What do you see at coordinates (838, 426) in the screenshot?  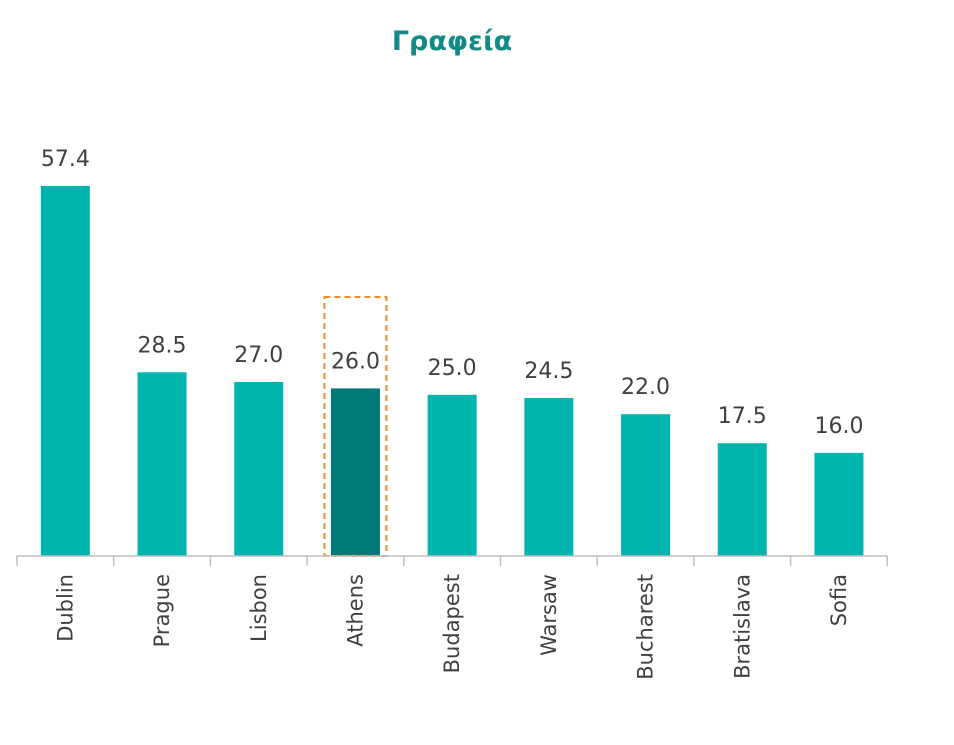 I see `value-label-sofia: 16.0` at bounding box center [838, 426].